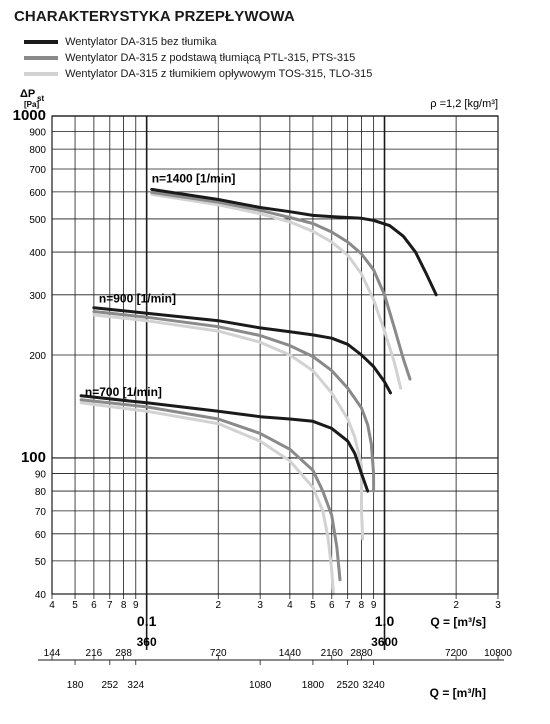  I want to click on speed-label: n=1400 [1/min], so click(194, 178).